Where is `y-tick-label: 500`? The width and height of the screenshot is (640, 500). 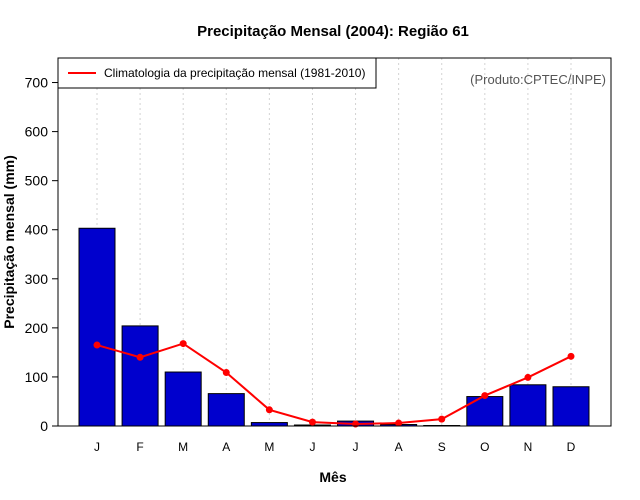
y-tick-label: 500 is located at coordinates (37, 181).